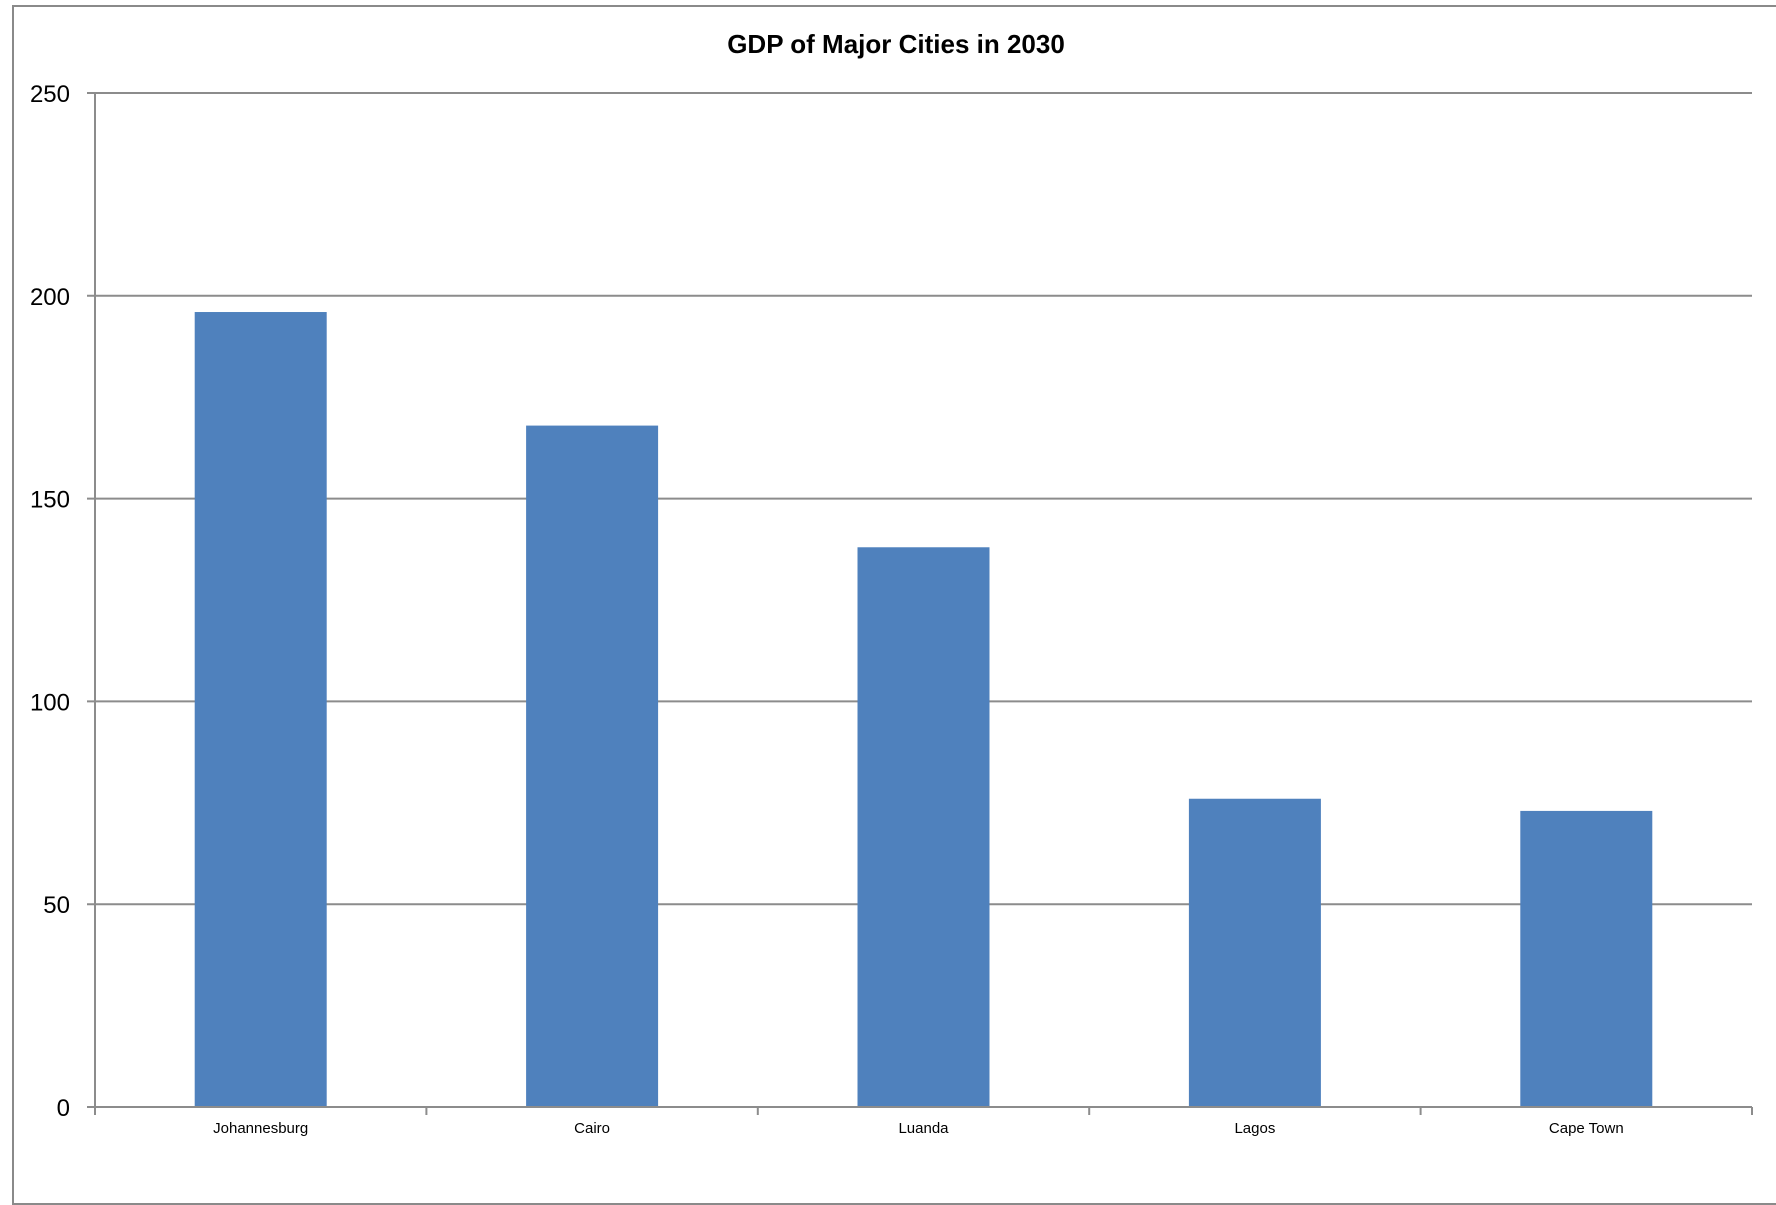  What do you see at coordinates (592, 766) in the screenshot?
I see `bar-cairo` at bounding box center [592, 766].